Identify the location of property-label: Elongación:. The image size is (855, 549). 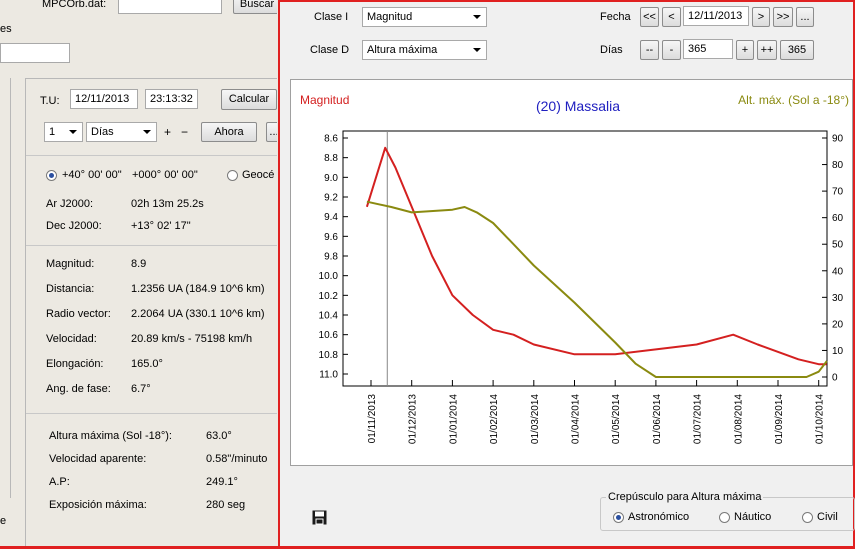
(75, 364).